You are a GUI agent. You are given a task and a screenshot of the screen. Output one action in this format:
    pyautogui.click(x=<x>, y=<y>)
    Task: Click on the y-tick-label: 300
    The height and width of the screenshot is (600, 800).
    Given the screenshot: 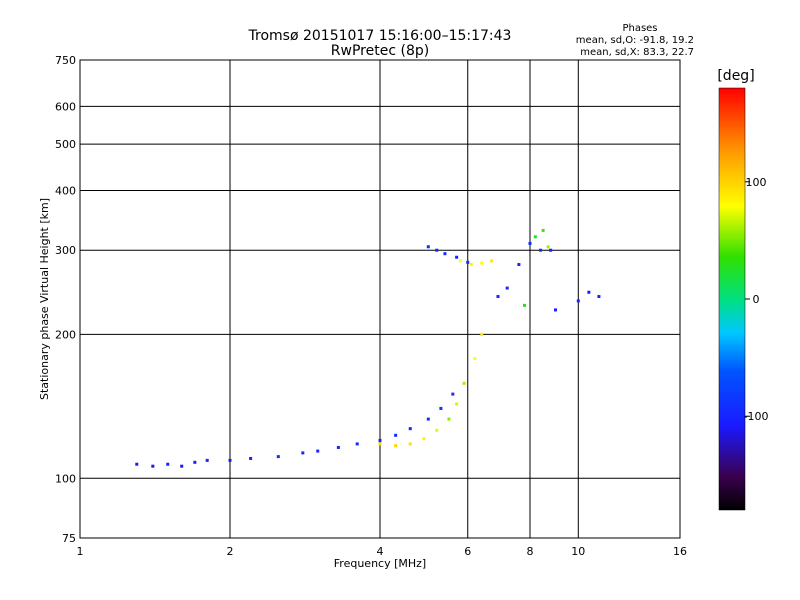 What is the action you would take?
    pyautogui.click(x=65, y=250)
    